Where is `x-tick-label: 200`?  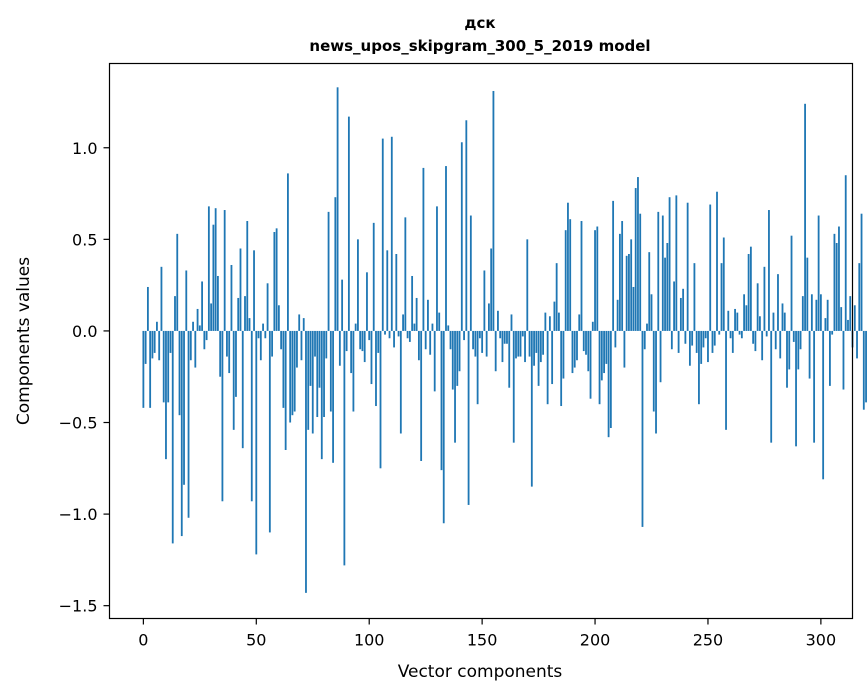
x-tick-label: 200 is located at coordinates (595, 640).